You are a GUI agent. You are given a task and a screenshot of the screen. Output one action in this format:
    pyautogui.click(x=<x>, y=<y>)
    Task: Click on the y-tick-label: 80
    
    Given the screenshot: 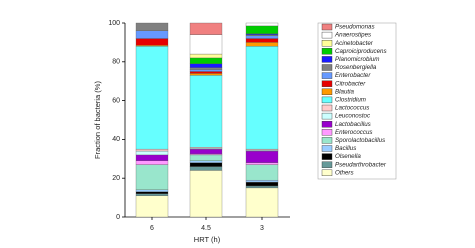 What is the action you would take?
    pyautogui.click(x=116, y=62)
    